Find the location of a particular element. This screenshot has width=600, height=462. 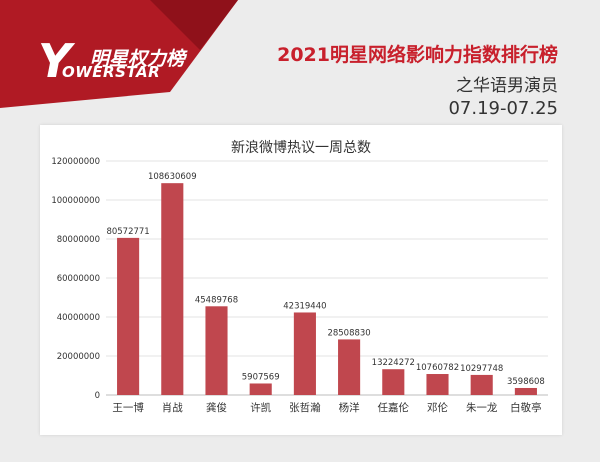

bar-value-label: 28508830 is located at coordinates (348, 333).